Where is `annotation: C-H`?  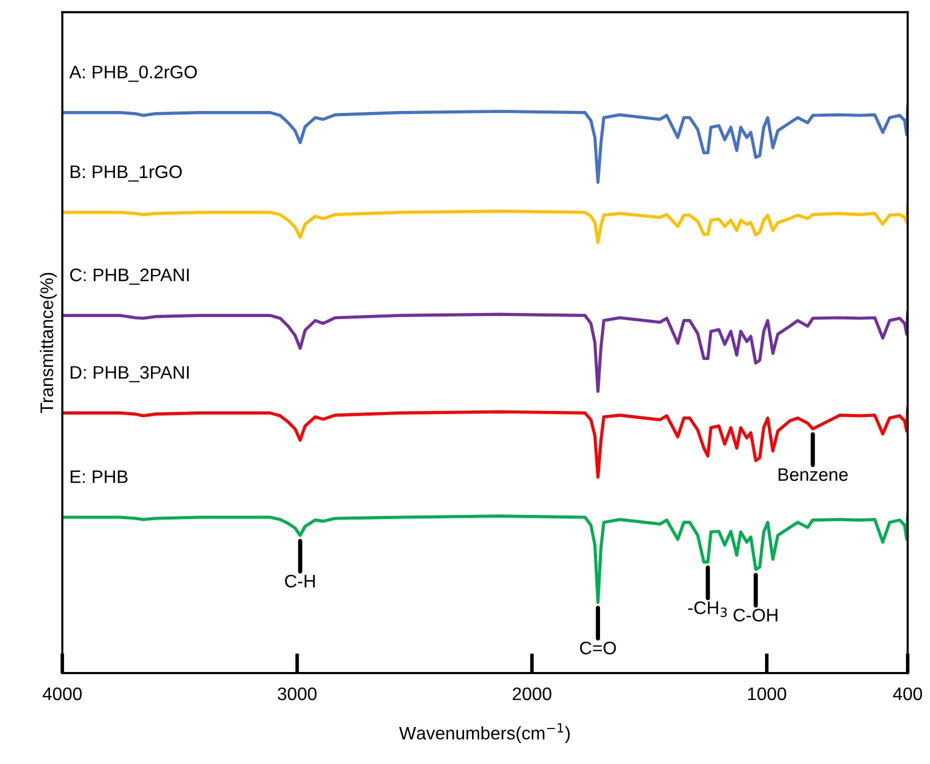
annotation: C-H is located at coordinates (300, 581).